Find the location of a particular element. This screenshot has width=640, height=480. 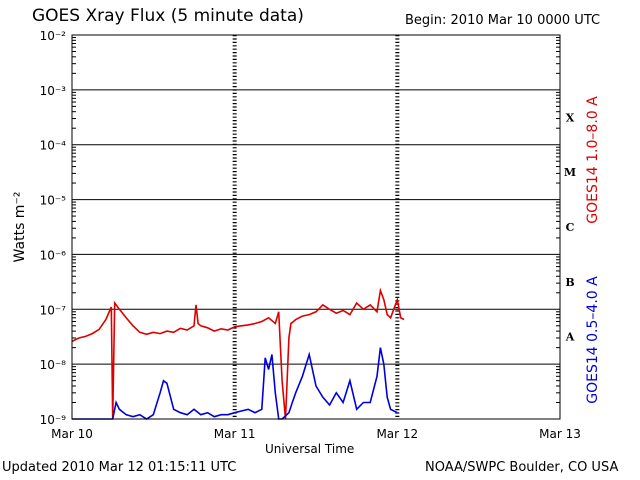

flare-class-labels: A B C M X is located at coordinates (570, 227).